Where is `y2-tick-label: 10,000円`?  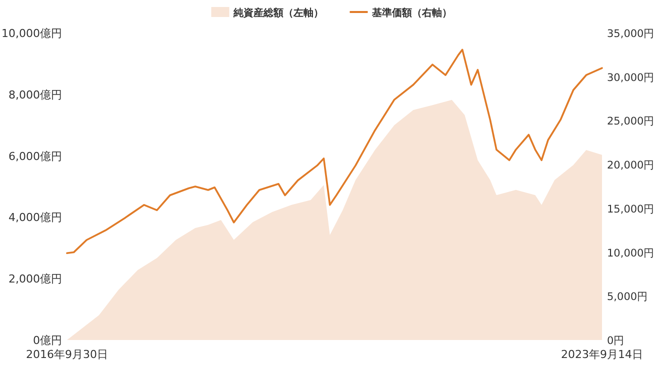
y2-tick-label: 10,000円 is located at coordinates (631, 253).